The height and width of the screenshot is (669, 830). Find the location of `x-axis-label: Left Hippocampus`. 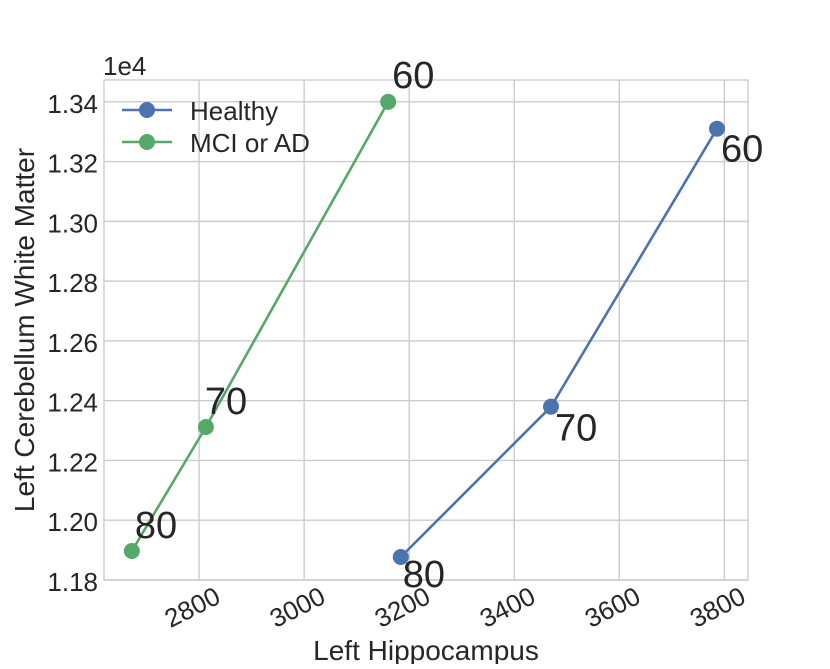

x-axis-label: Left Hippocampus is located at coordinates (426, 649).